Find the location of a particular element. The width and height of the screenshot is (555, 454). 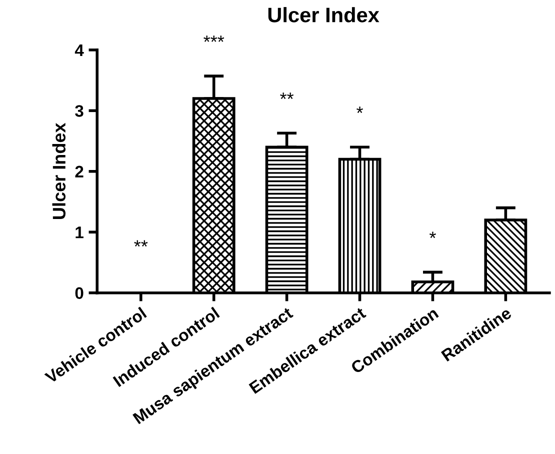

y-tick-label: 0 is located at coordinates (79, 293).